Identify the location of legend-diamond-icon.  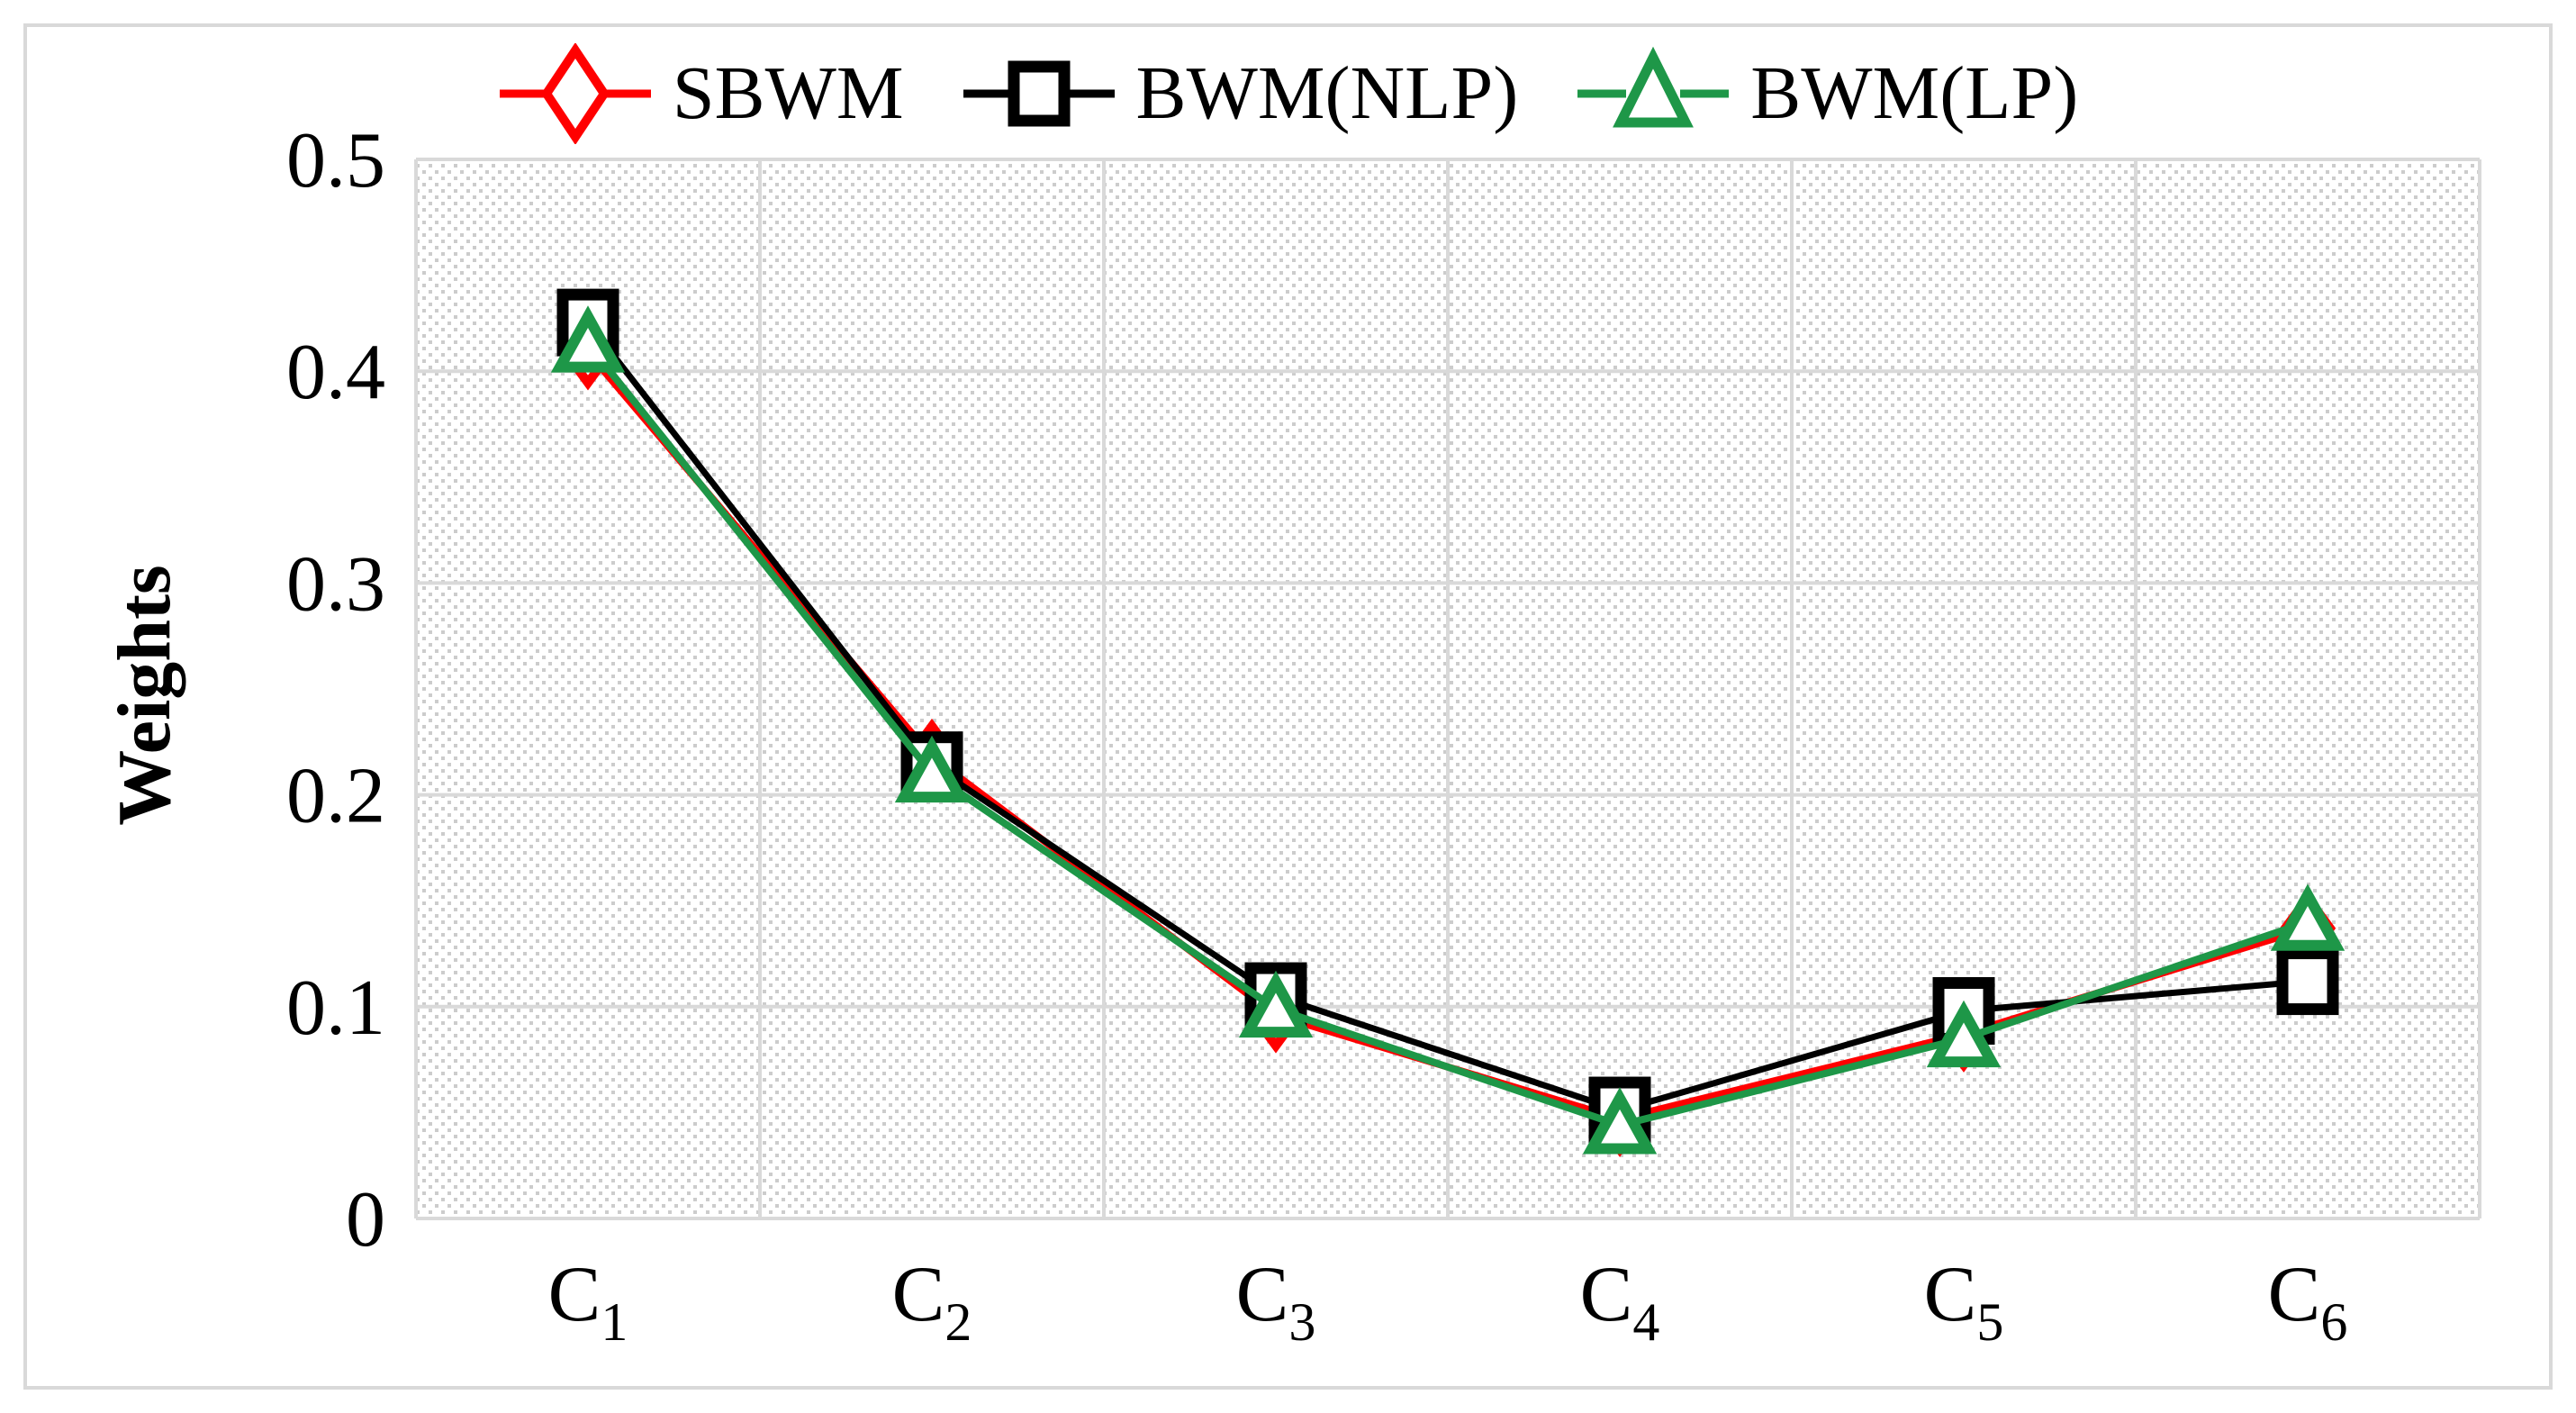
(575, 93).